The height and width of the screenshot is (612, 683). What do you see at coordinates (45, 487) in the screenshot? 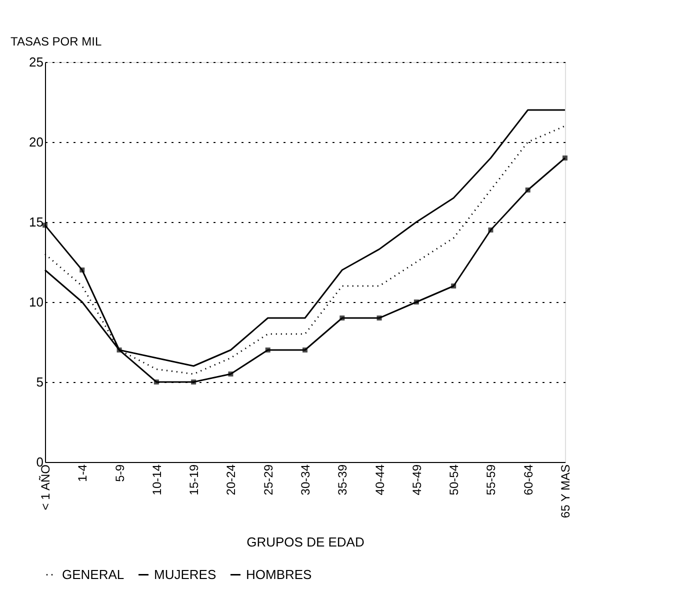
I see `x-tick-label: < 1 AÑO` at bounding box center [45, 487].